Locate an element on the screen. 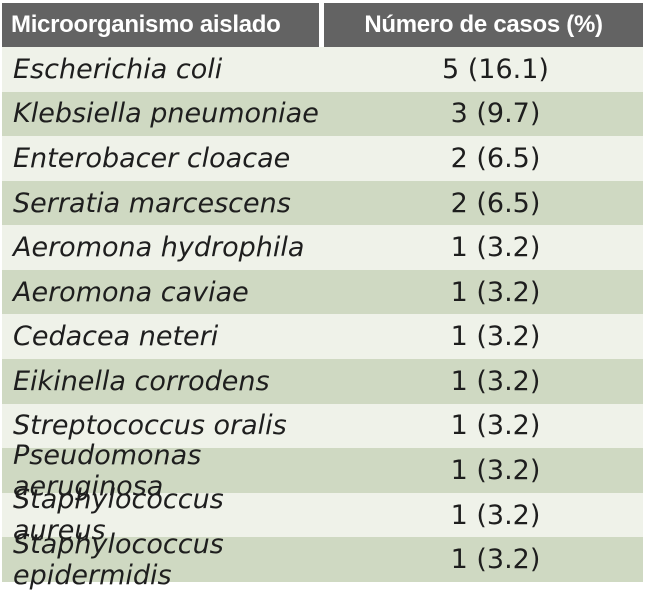  cases-cell: 5 (16.1) is located at coordinates (483, 69).